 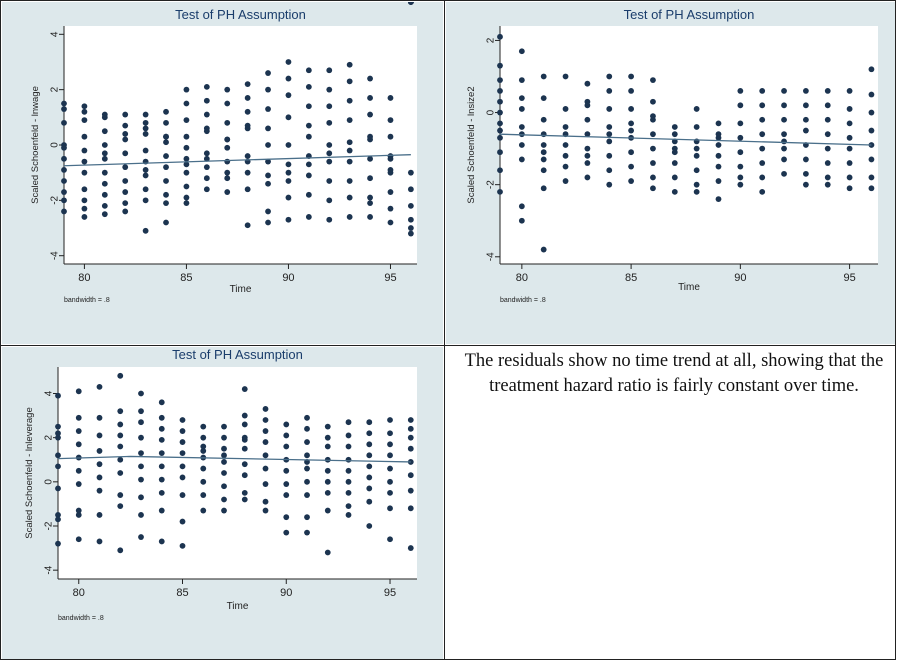 I want to click on y-axis-label: Scaled Schoenfeld - lnleverage, so click(x=29, y=473).